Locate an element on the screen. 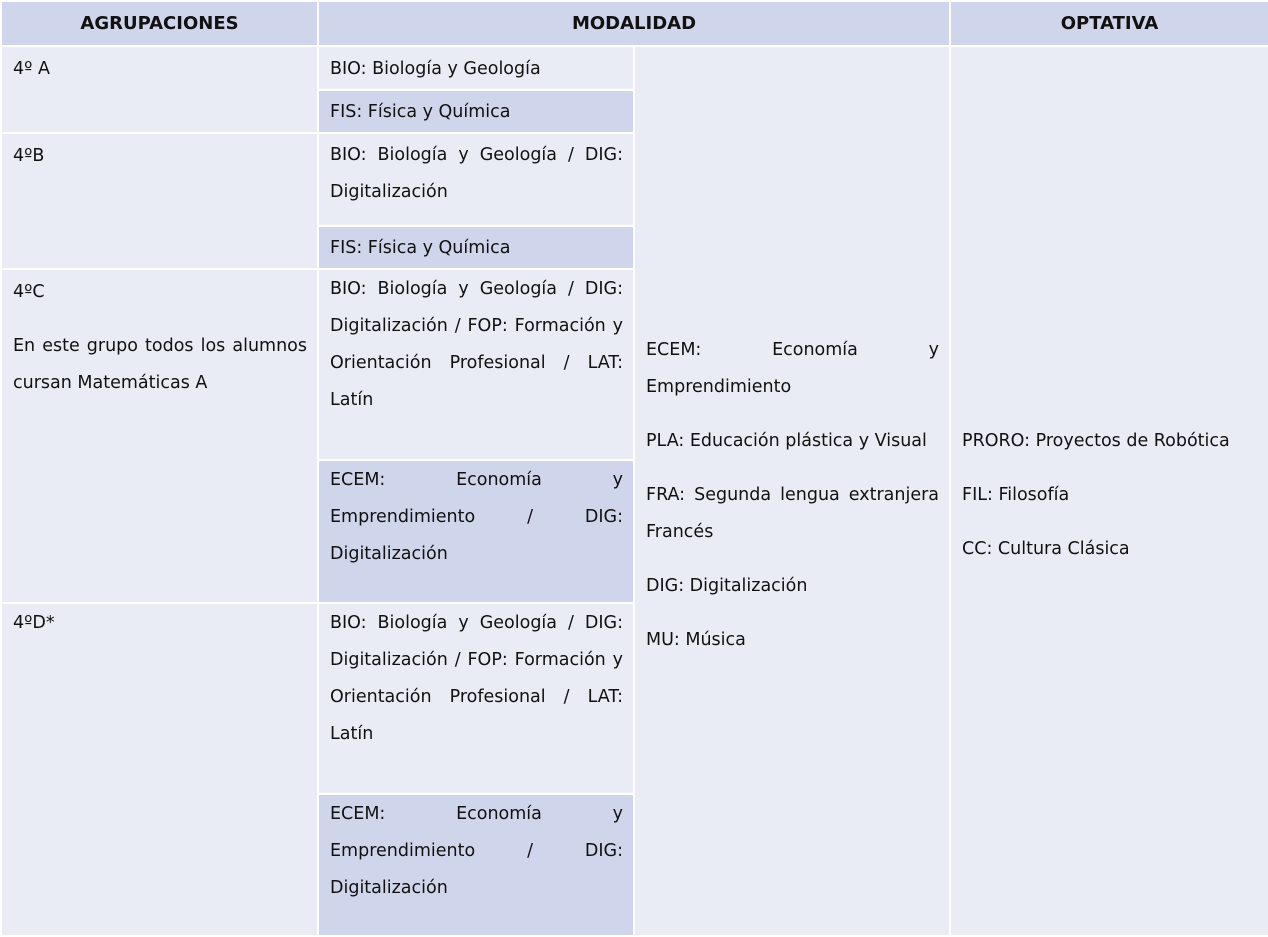 This screenshot has width=1268, height=937. modalidad-shared-item: MU: Música is located at coordinates (696, 640).